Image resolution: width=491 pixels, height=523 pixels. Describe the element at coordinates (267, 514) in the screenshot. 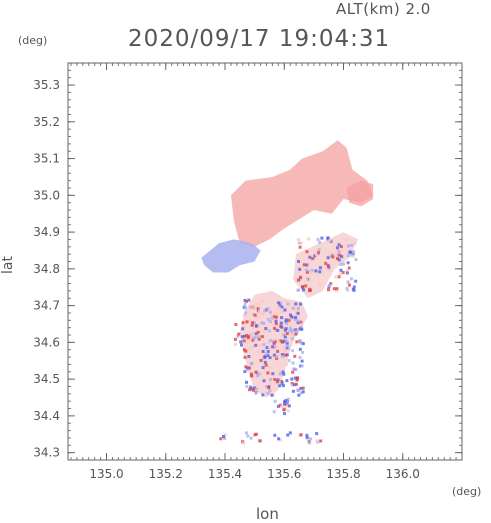

I see `x-axis-label: lon` at that location.